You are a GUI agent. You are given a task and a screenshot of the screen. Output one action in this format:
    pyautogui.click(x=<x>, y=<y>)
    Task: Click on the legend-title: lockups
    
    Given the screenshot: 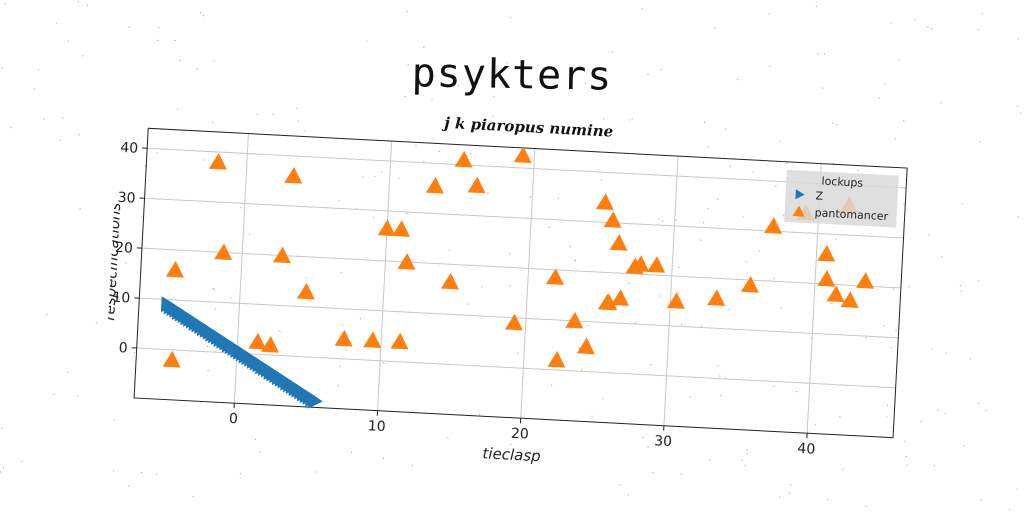 What is the action you would take?
    pyautogui.click(x=842, y=182)
    